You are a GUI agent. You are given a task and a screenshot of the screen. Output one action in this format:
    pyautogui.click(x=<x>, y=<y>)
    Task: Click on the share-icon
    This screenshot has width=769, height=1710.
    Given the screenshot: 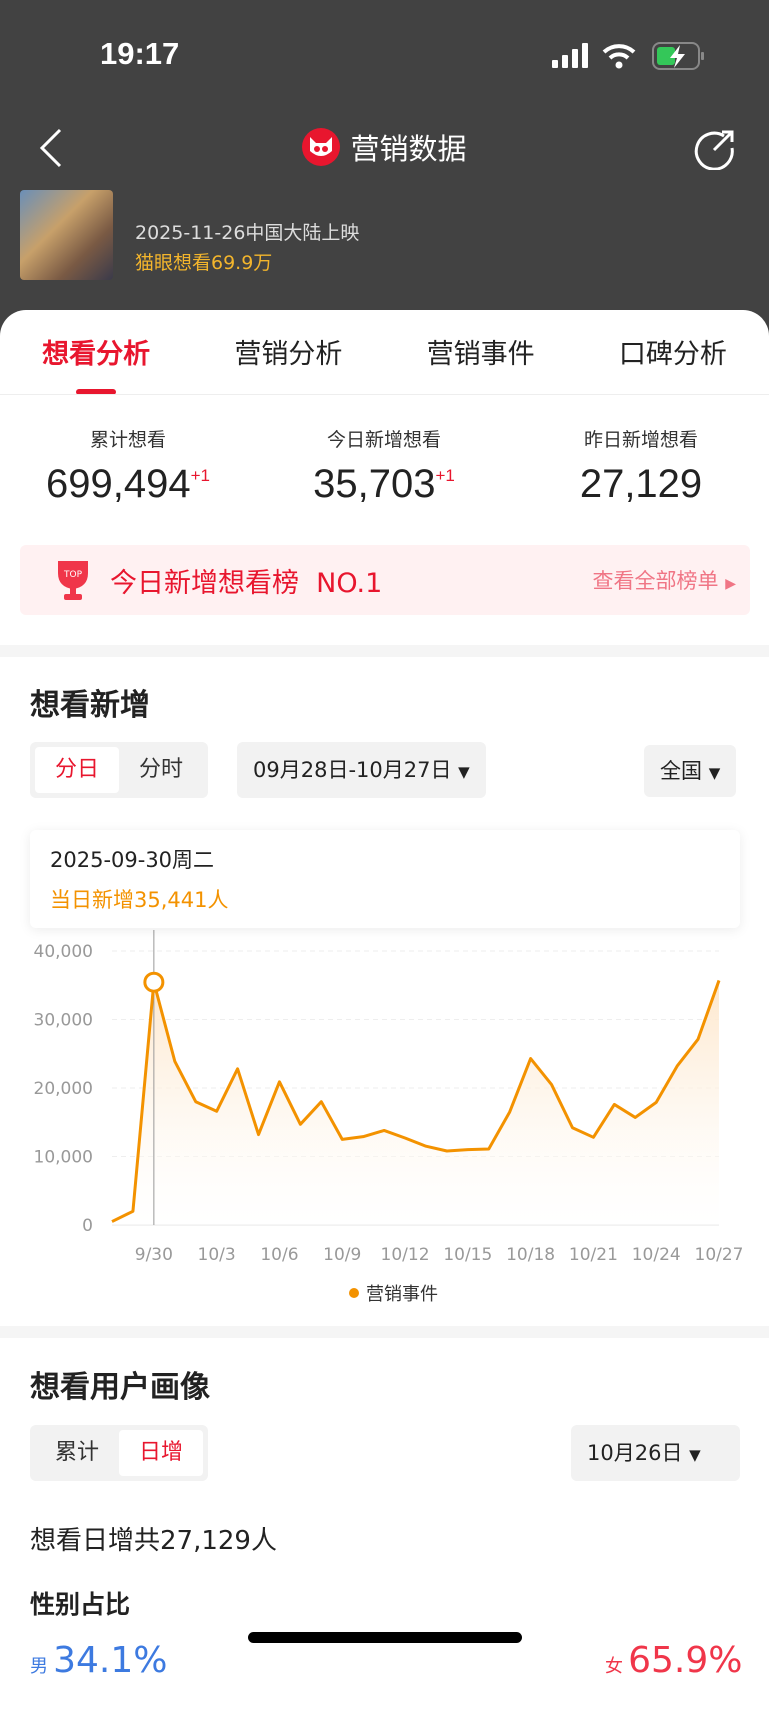 What is the action you would take?
    pyautogui.click(x=714, y=150)
    